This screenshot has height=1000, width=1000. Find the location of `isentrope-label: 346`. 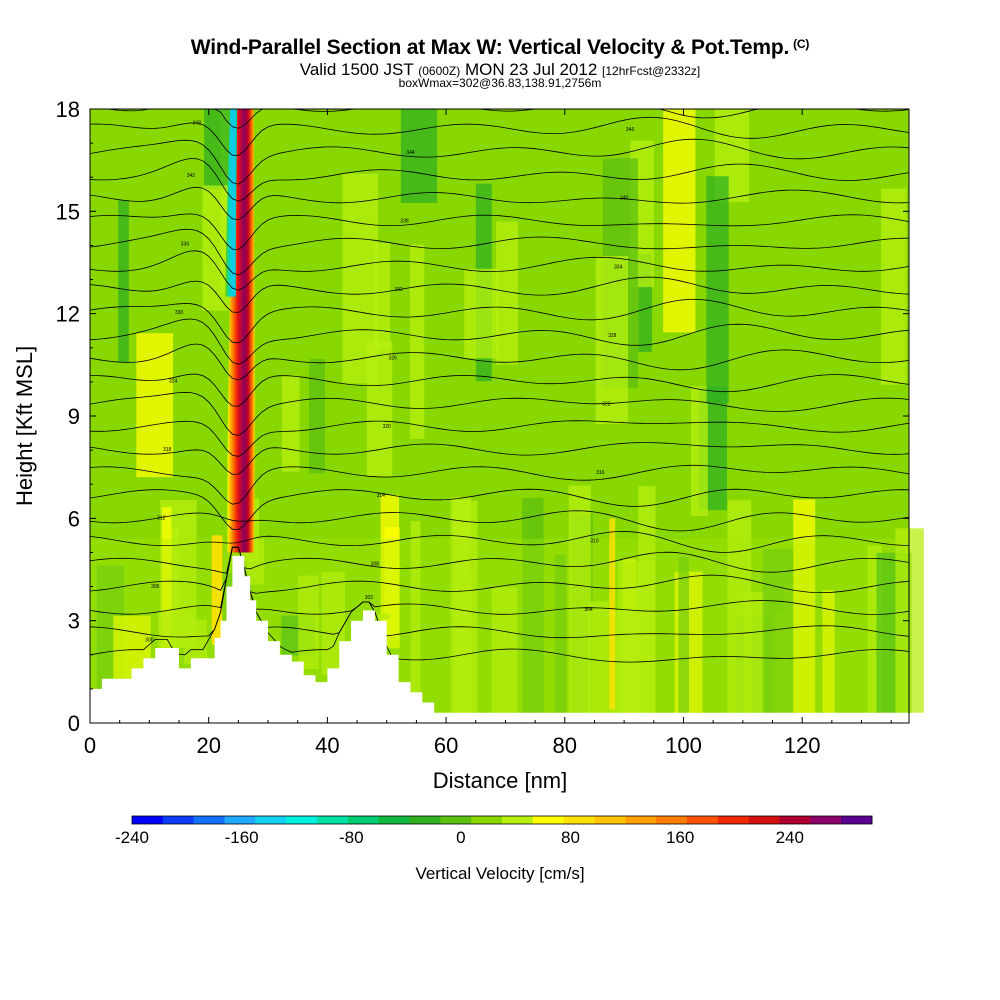

isentrope-label: 346 is located at coordinates (630, 130).